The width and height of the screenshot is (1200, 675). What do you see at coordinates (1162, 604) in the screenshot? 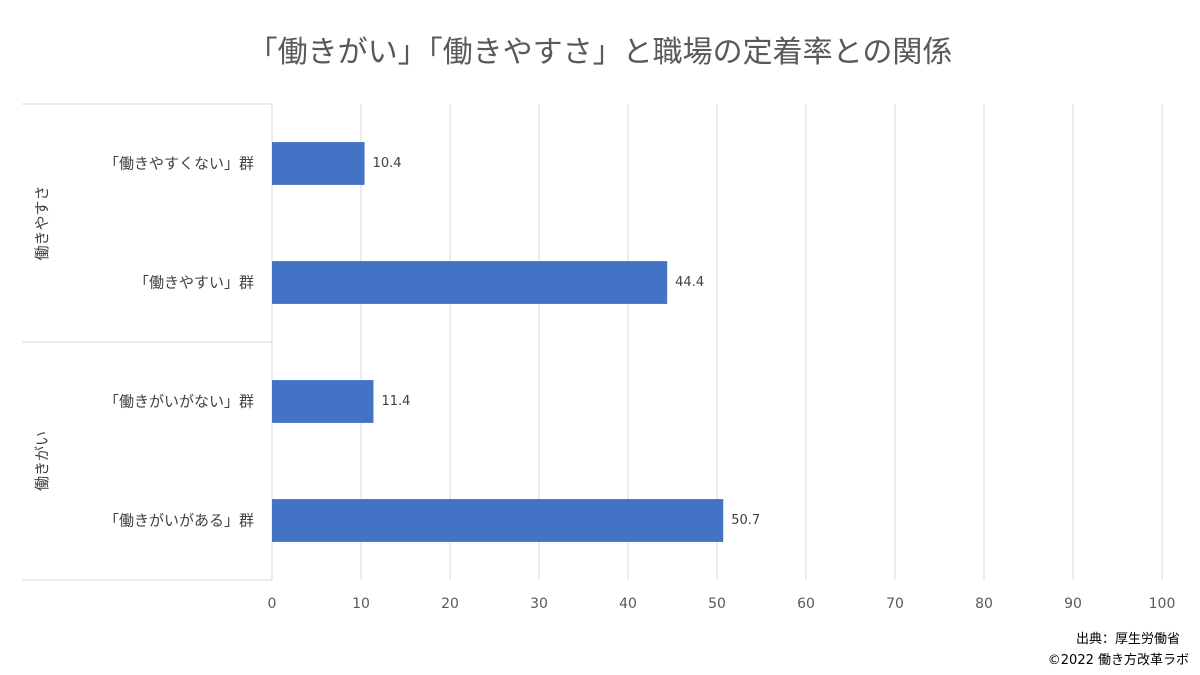
I see `x-tick-label: 100` at bounding box center [1162, 604].